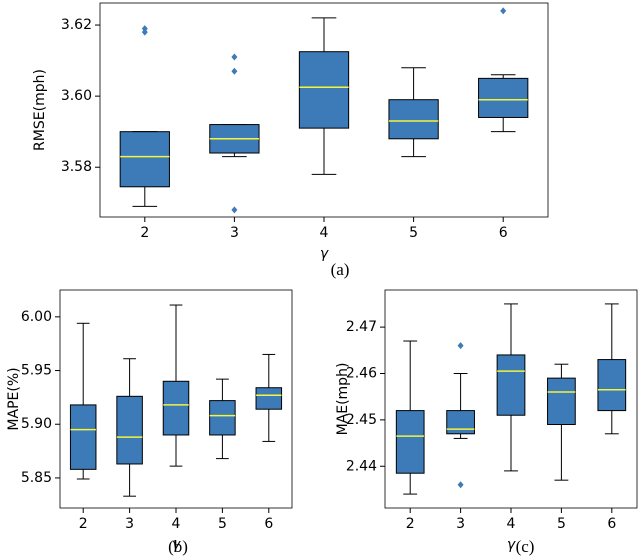 The width and height of the screenshot is (640, 560). I want to click on y-tick-label: 2.46, so click(361, 373).